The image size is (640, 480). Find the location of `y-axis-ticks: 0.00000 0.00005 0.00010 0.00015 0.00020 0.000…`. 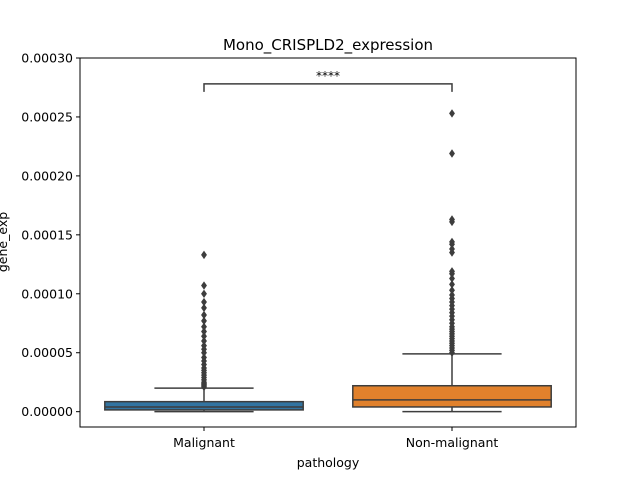

y-axis-ticks: 0.00000 0.00005 0.00010 0.00015 0.00020 0.000… is located at coordinates (50, 235).